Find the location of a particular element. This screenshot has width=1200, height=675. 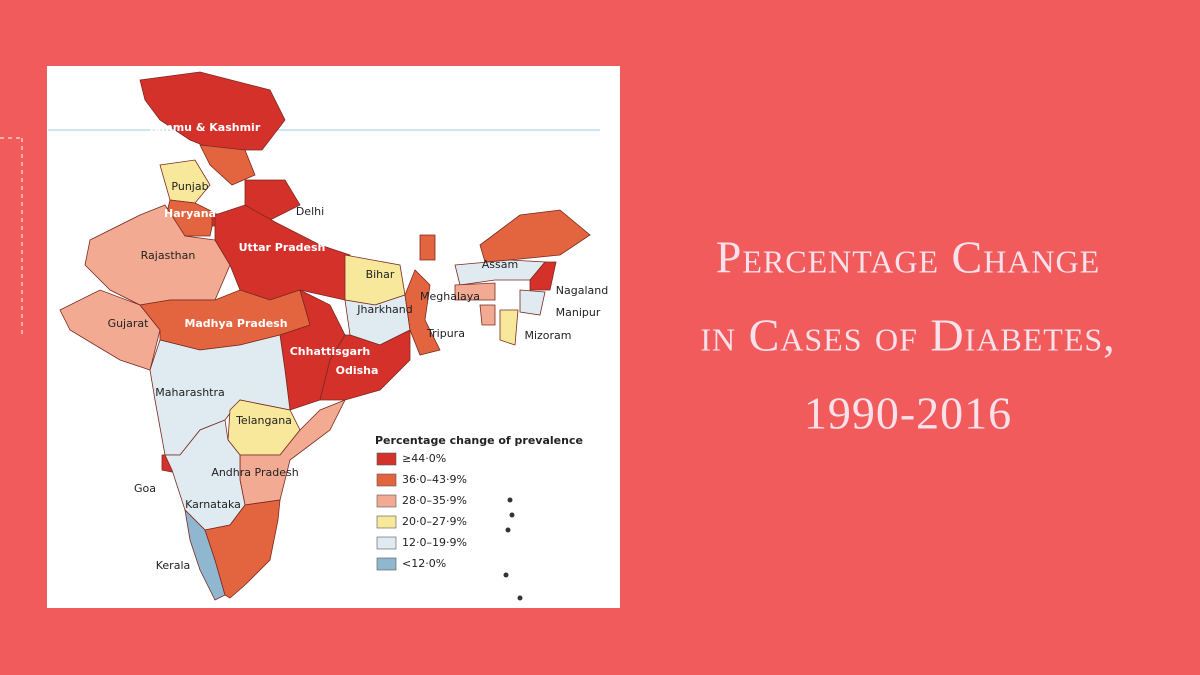

legend-label: <12·0% is located at coordinates (424, 563).